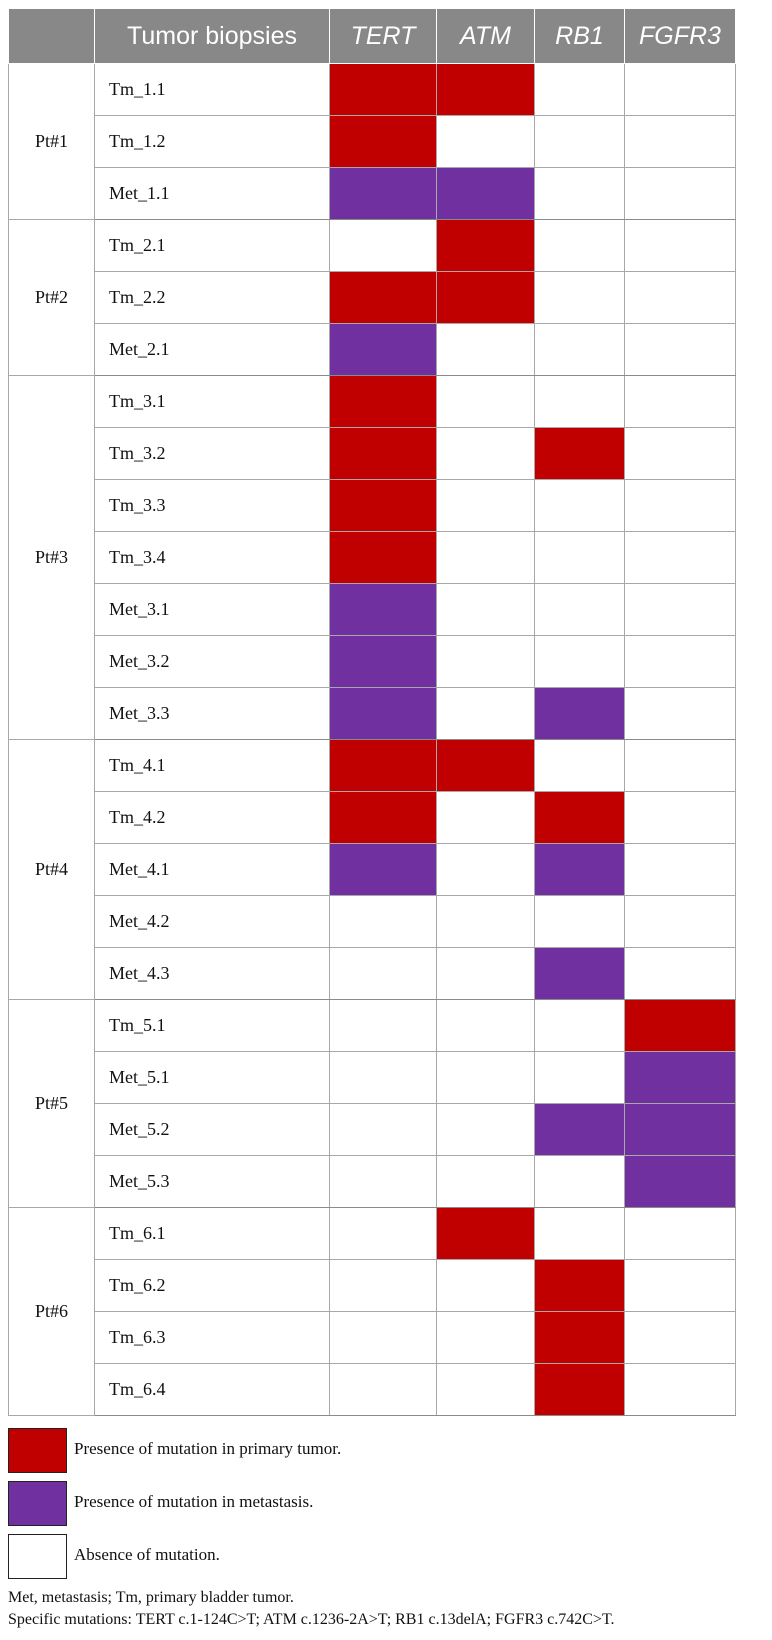  What do you see at coordinates (37, 1450) in the screenshot?
I see `legend-swatch-primary` at bounding box center [37, 1450].